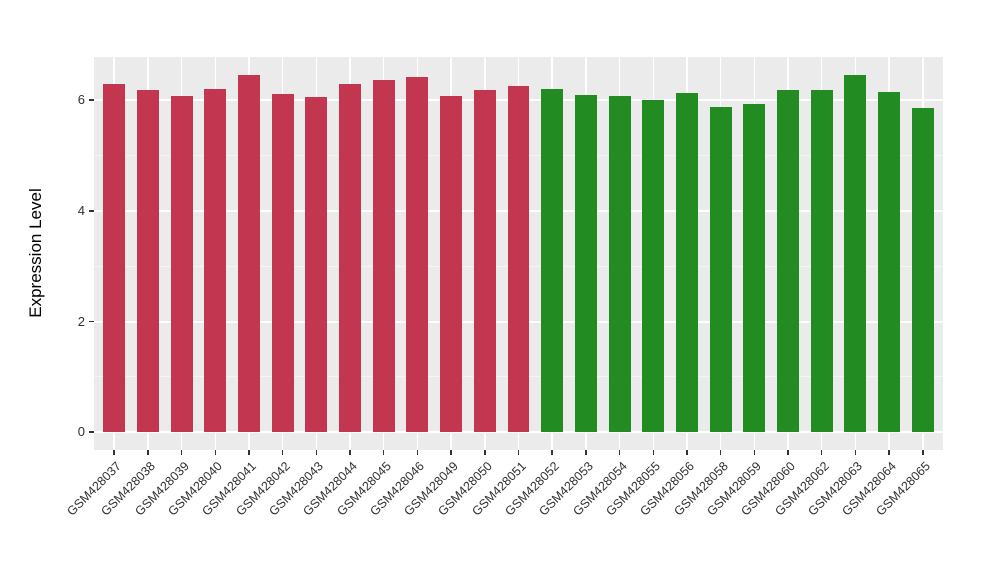 The height and width of the screenshot is (580, 1000). I want to click on y-tick-label: 4, so click(81, 210).